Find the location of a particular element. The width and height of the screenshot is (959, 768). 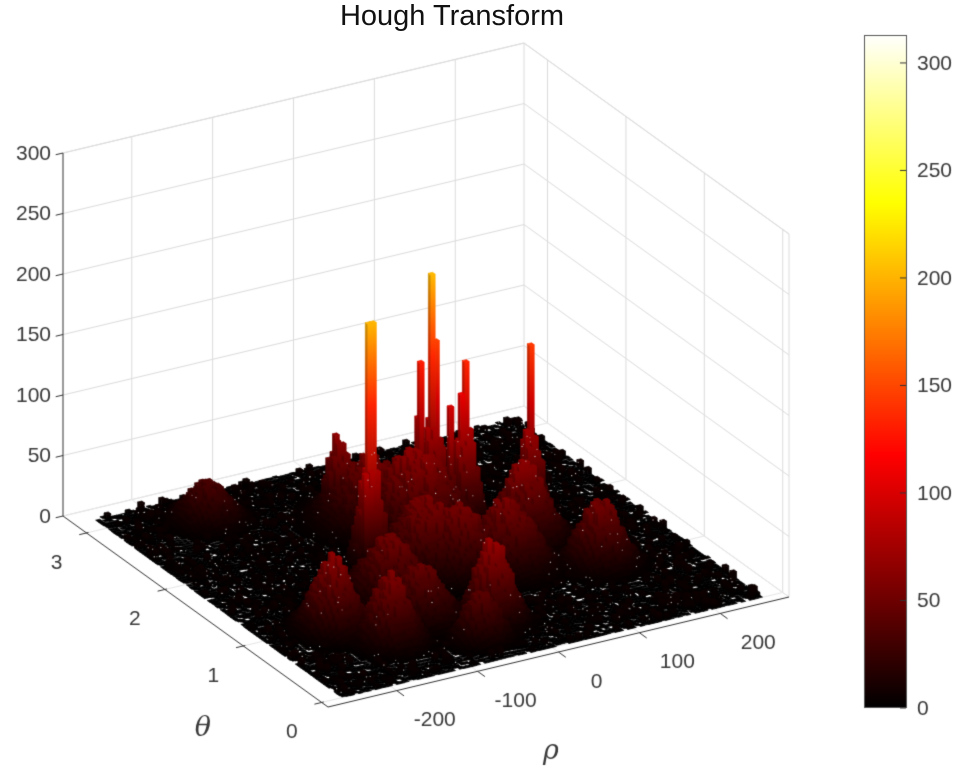

chart-title: Hough Transform is located at coordinates (452, 16).